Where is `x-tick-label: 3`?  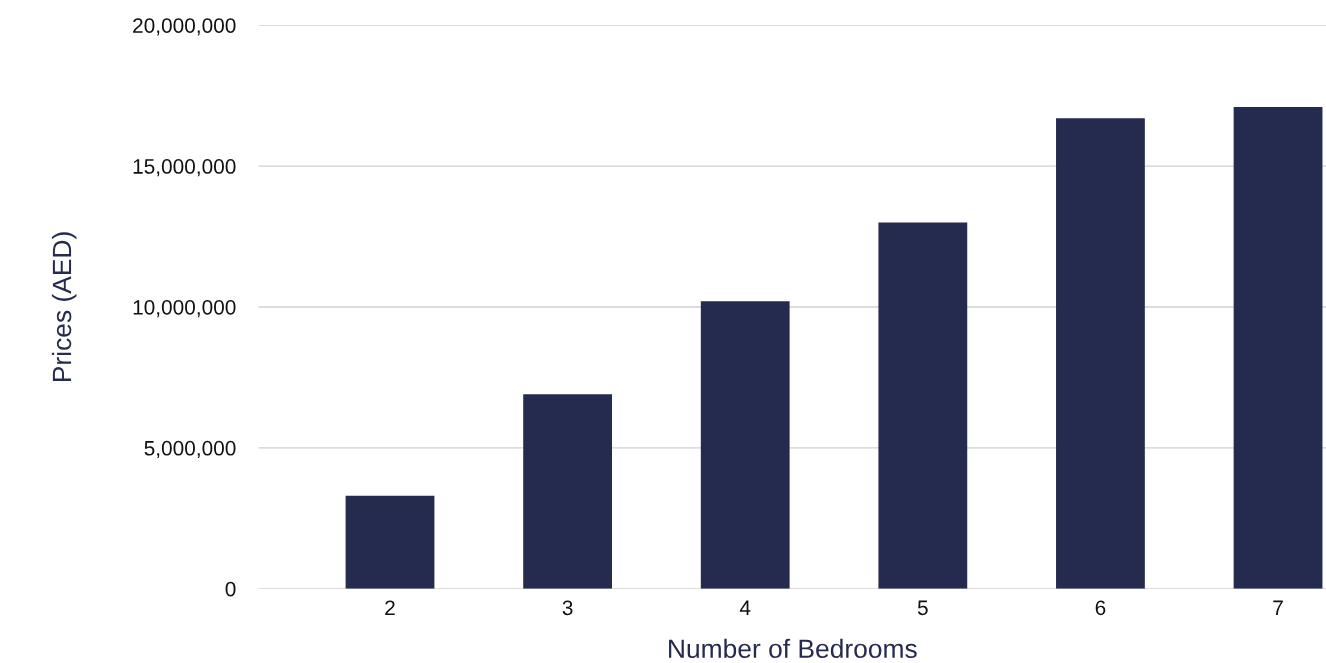
x-tick-label: 3 is located at coordinates (567, 608).